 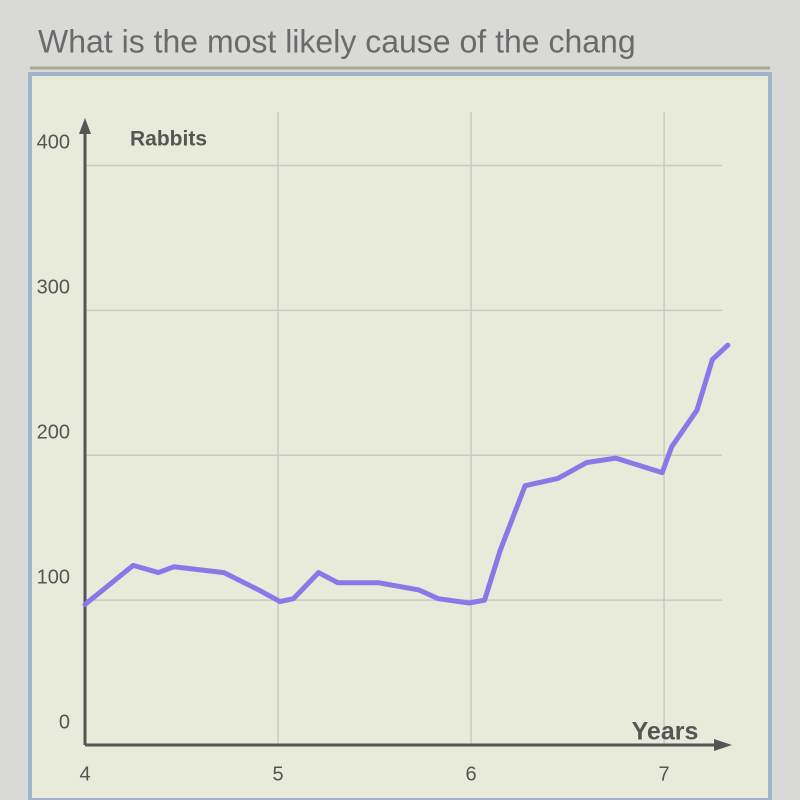 I want to click on x-tick-label: 5, so click(x=277, y=774).